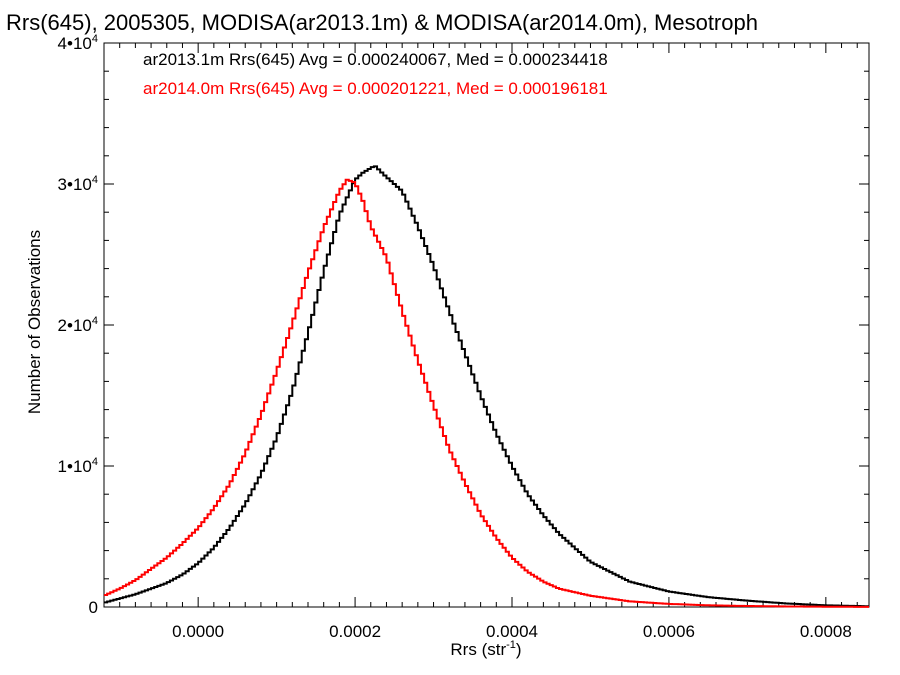  What do you see at coordinates (669, 631) in the screenshot?
I see `x-tick-label: 0.0006` at bounding box center [669, 631].